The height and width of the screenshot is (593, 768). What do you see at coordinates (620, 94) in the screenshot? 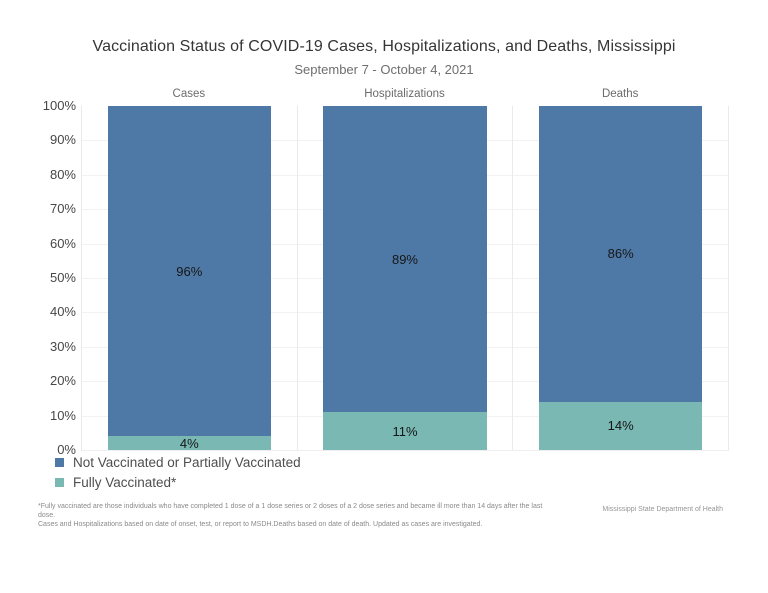
I see `column-header-deaths: Deaths` at bounding box center [620, 94].